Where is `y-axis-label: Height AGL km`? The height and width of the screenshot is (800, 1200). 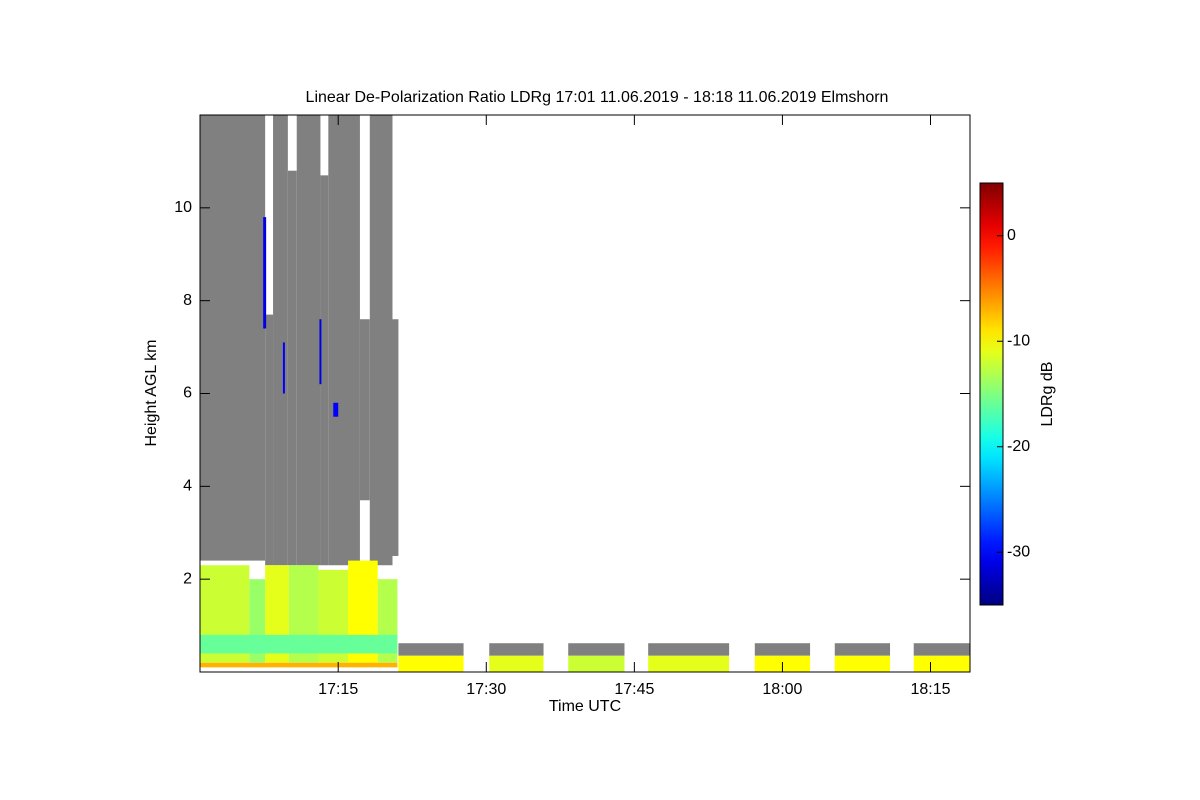
y-axis-label: Height AGL km is located at coordinates (151, 392).